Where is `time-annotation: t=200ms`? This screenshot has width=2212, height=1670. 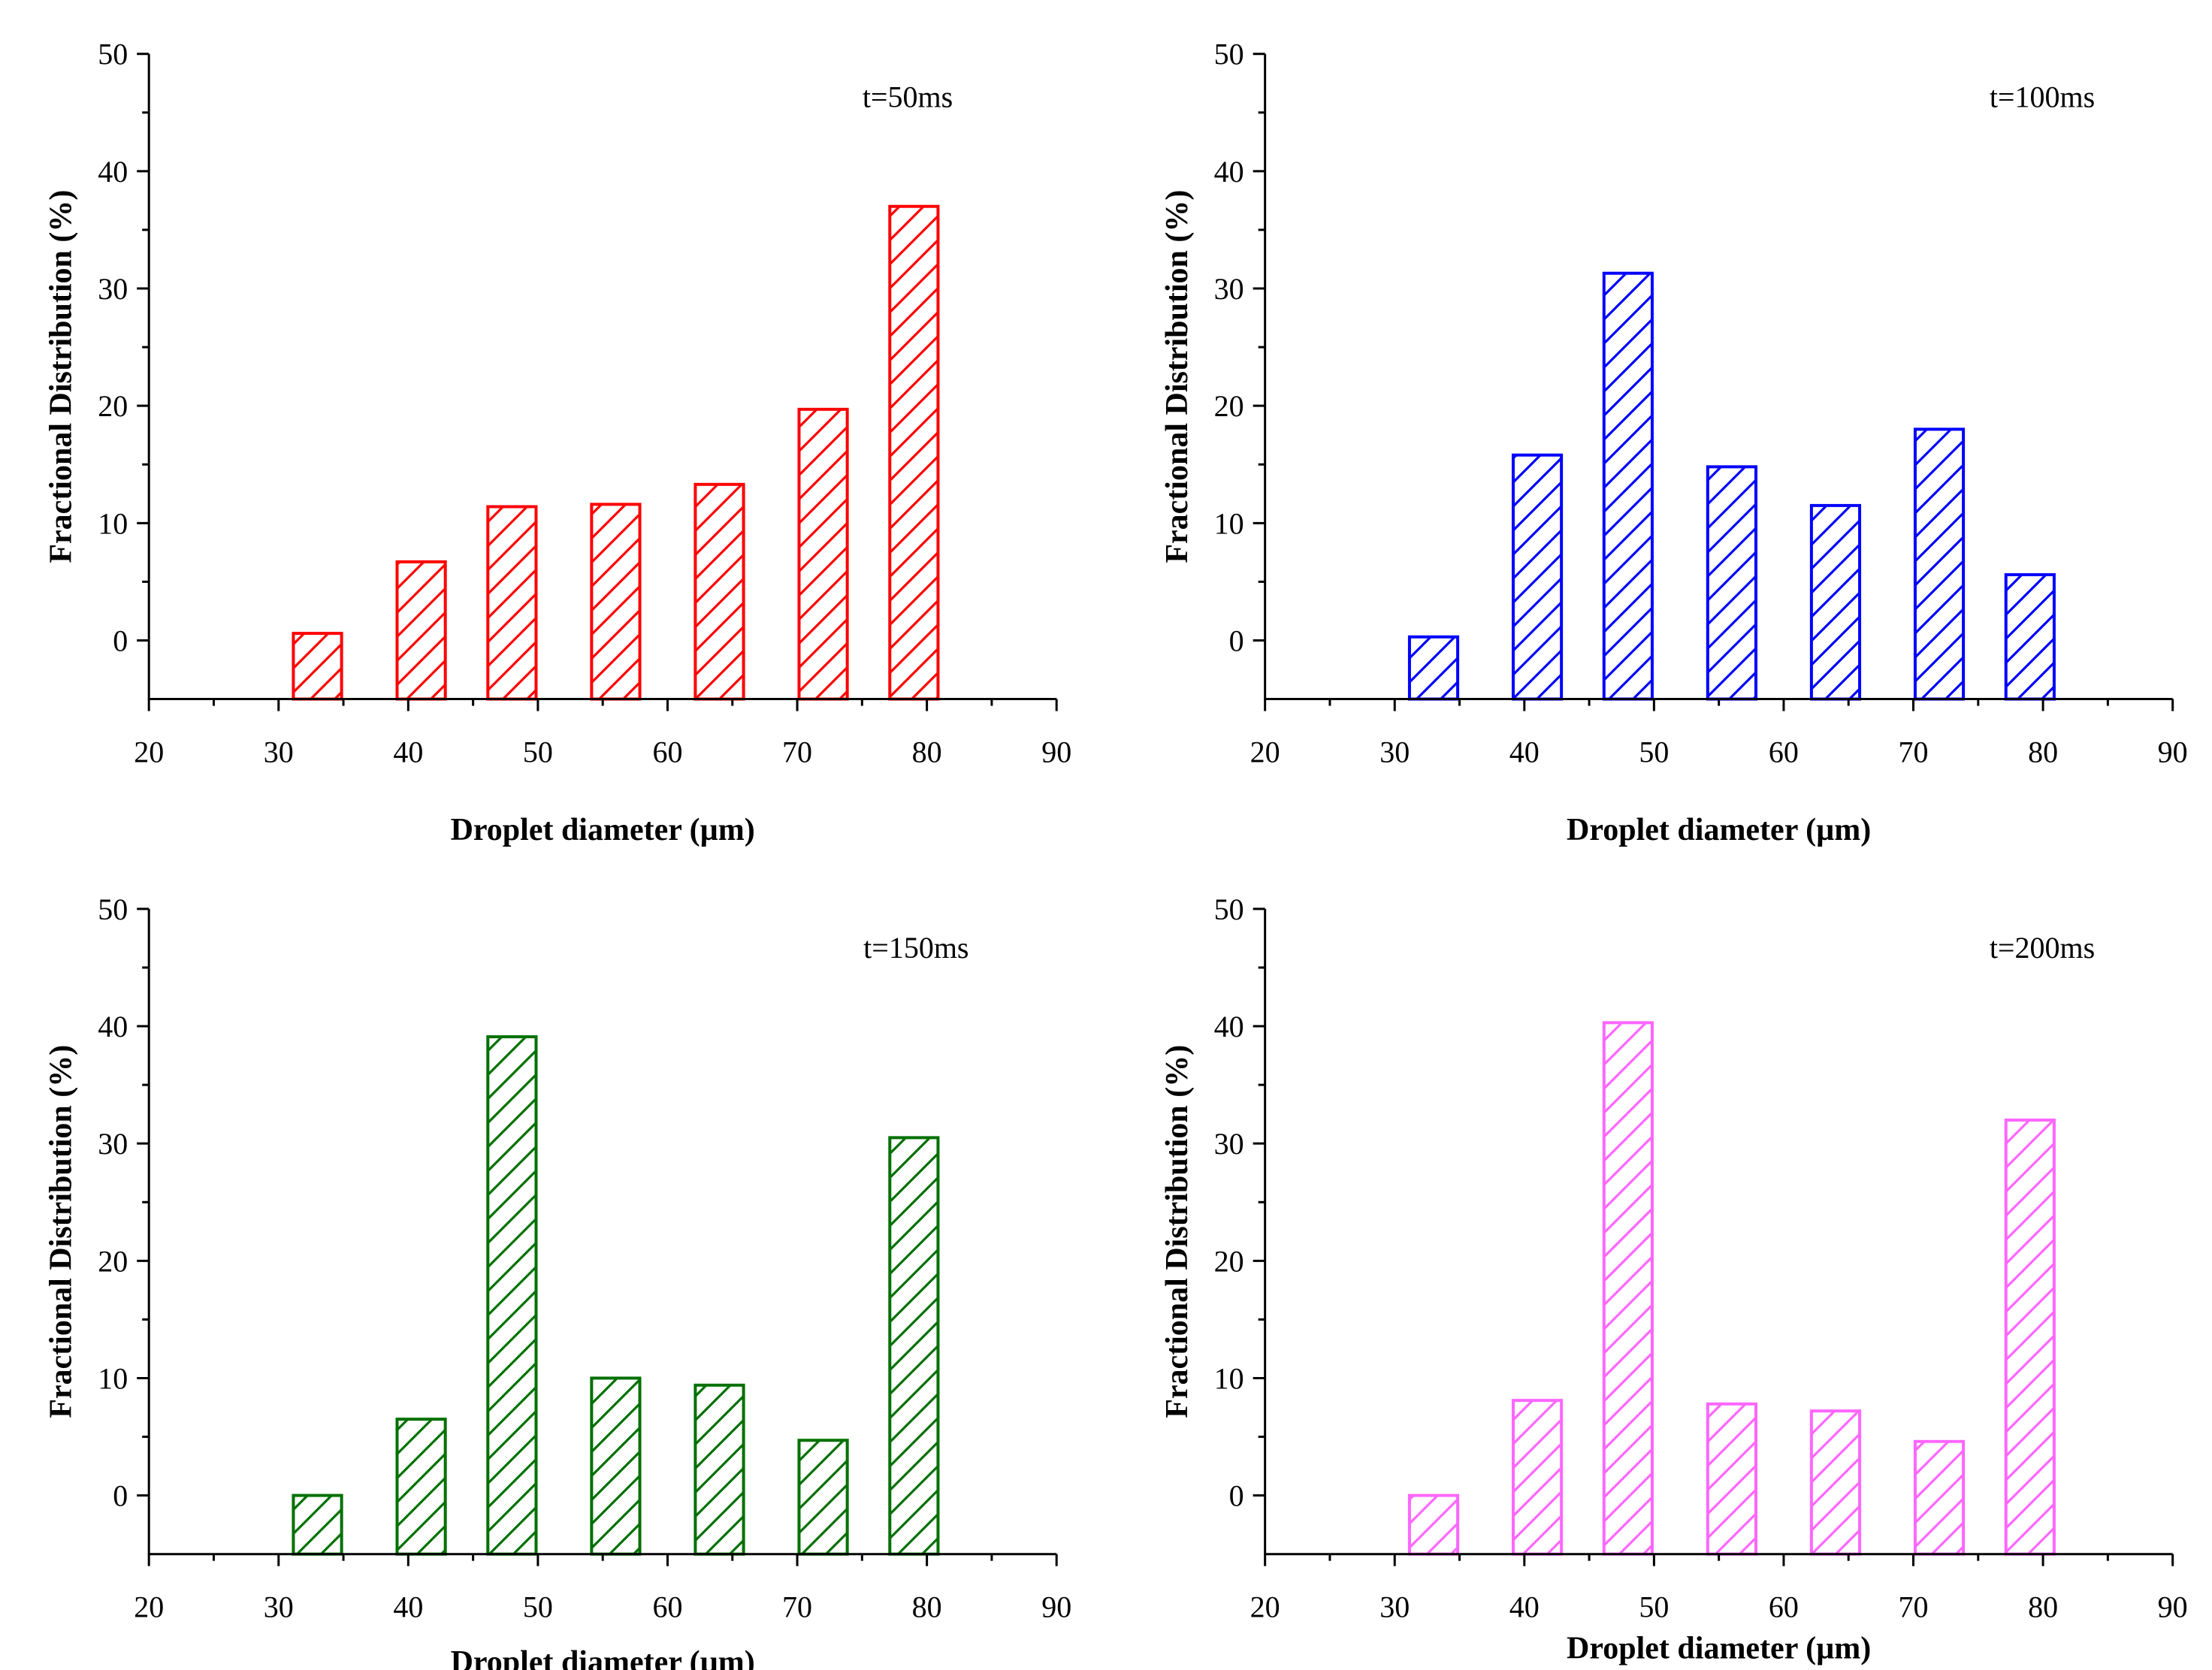
time-annotation: t=200ms is located at coordinates (2043, 948).